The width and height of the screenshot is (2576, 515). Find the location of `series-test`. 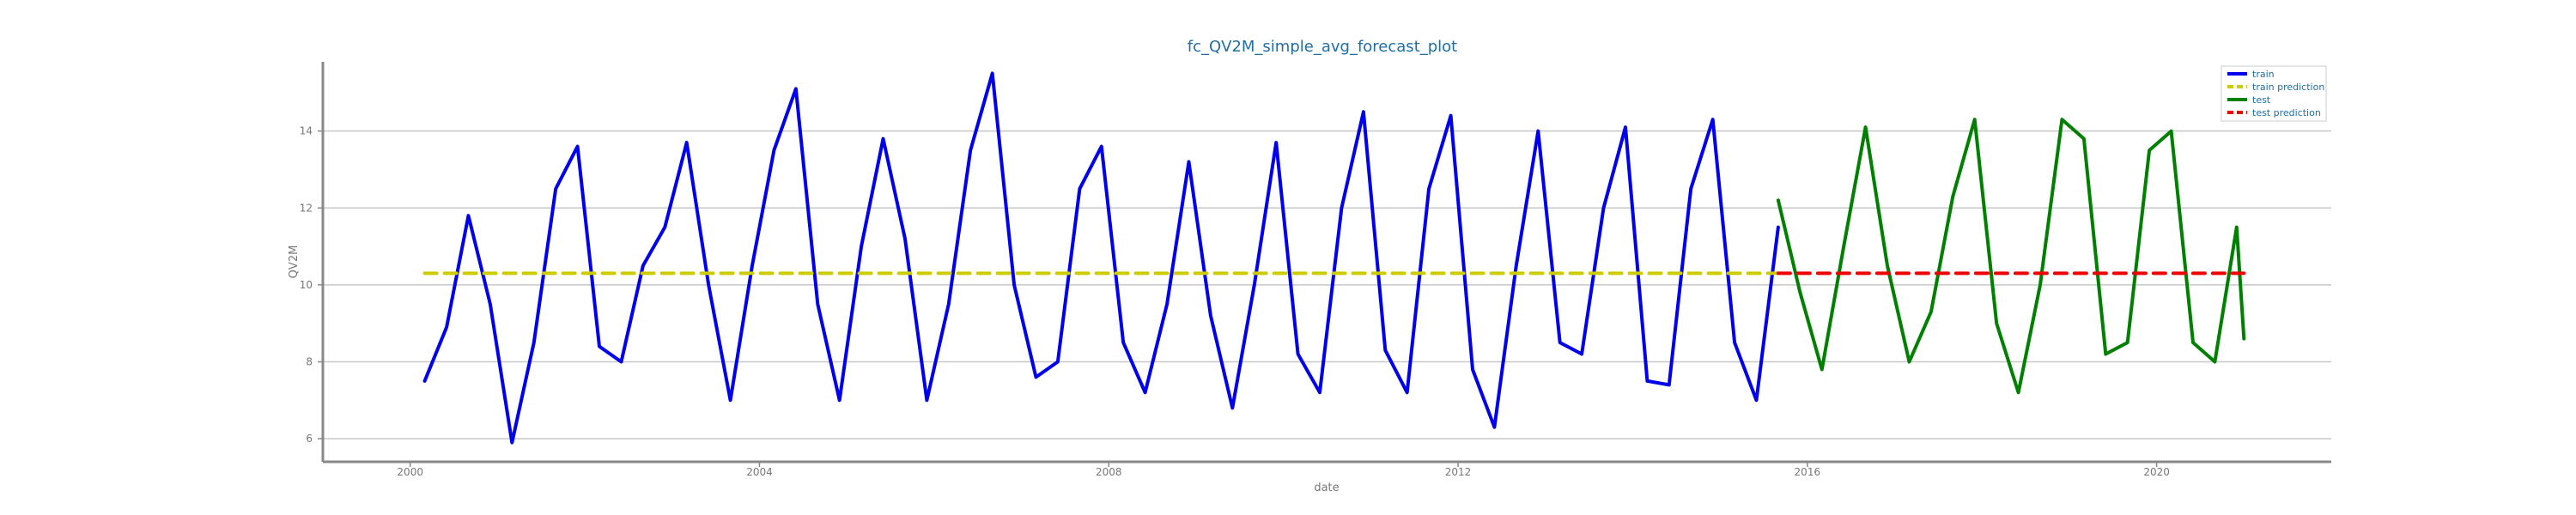

series-test is located at coordinates (2011, 256).